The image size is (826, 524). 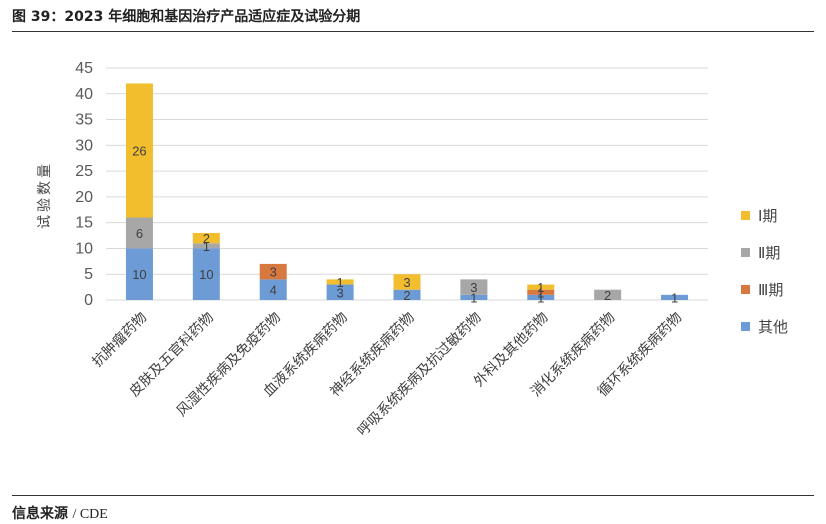 What do you see at coordinates (40, 514) in the screenshot?
I see `source-label: 信息来源` at bounding box center [40, 514].